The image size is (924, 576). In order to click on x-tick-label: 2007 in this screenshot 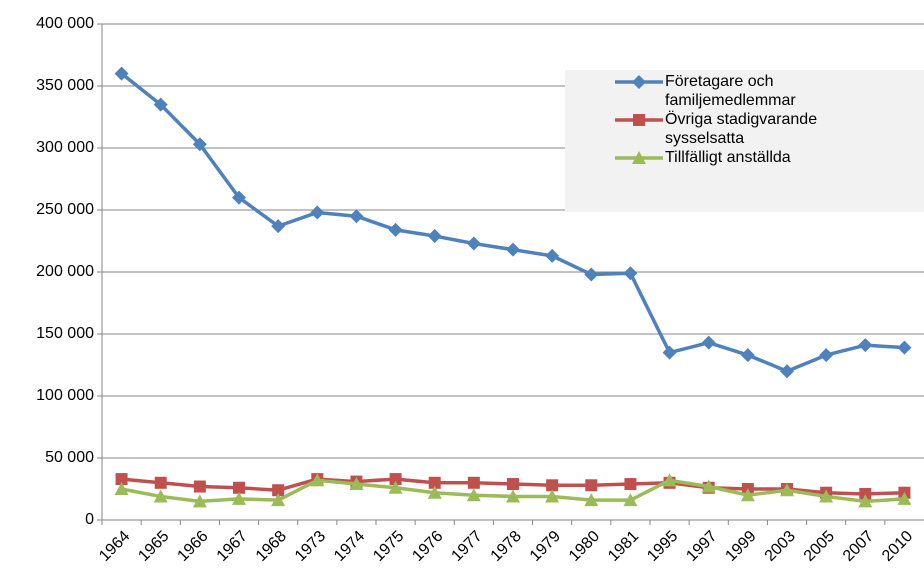, I will do `click(858, 546)`.